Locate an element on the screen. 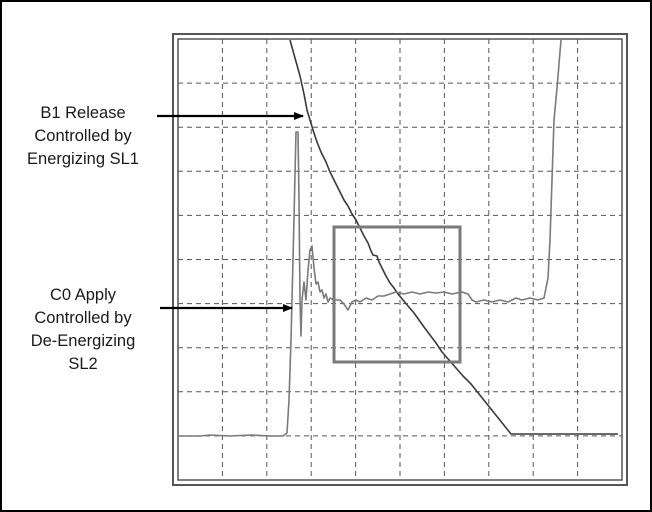  b1-annotation-line-2: Controlled by is located at coordinates (83, 136).